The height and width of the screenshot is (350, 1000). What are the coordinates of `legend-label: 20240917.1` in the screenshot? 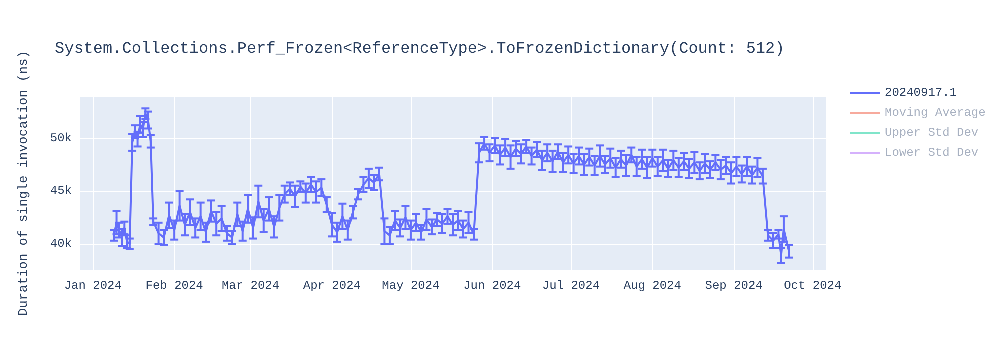 It's located at (921, 93).